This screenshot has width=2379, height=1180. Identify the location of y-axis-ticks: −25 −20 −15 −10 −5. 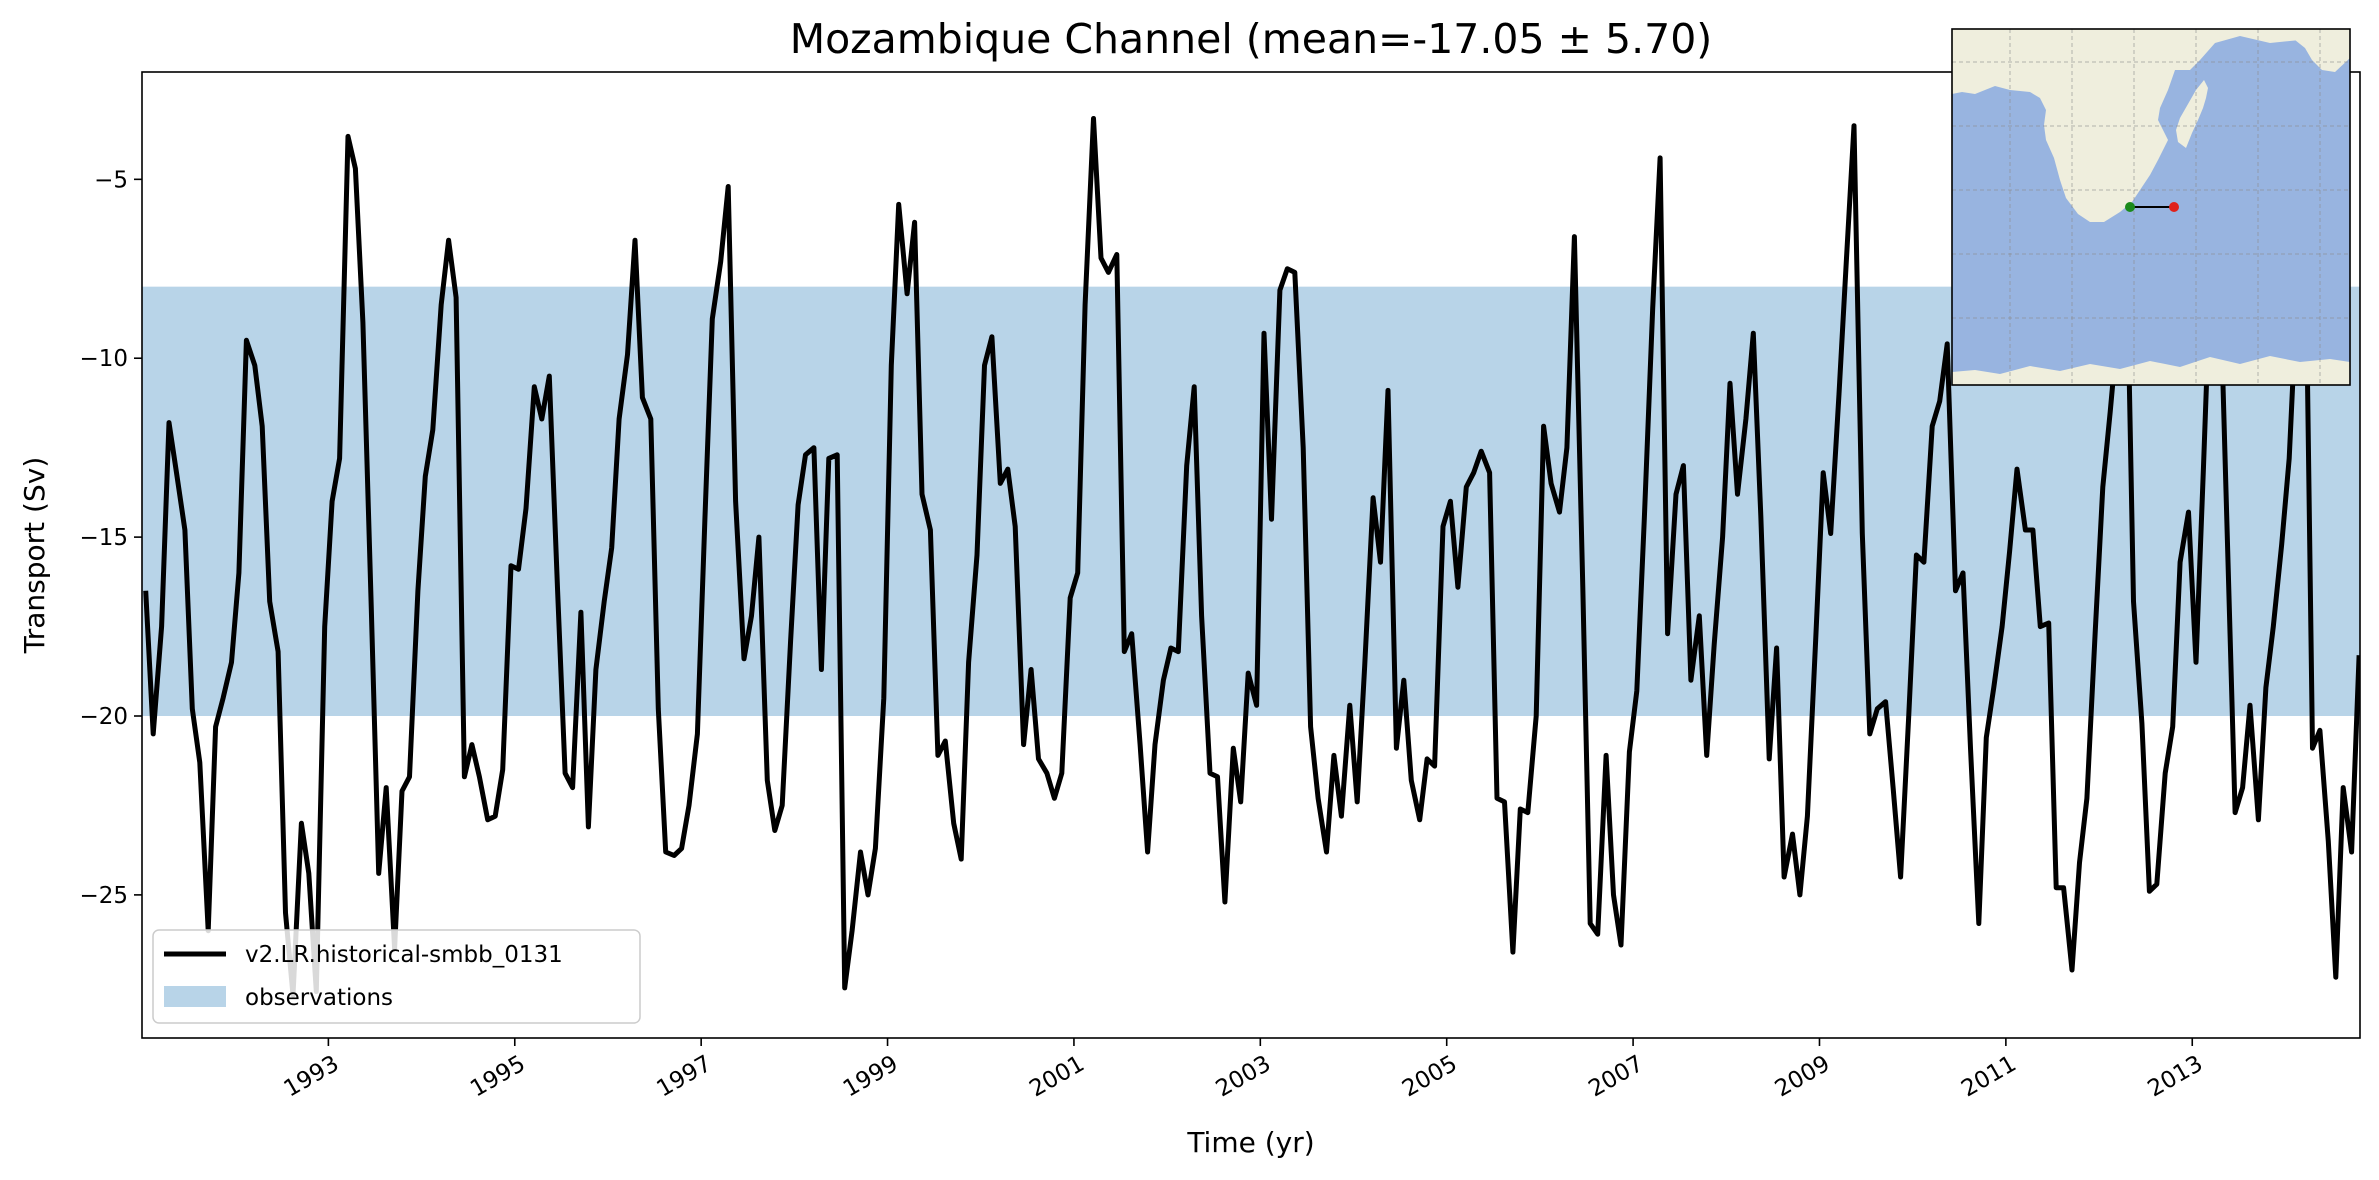
(110, 538).